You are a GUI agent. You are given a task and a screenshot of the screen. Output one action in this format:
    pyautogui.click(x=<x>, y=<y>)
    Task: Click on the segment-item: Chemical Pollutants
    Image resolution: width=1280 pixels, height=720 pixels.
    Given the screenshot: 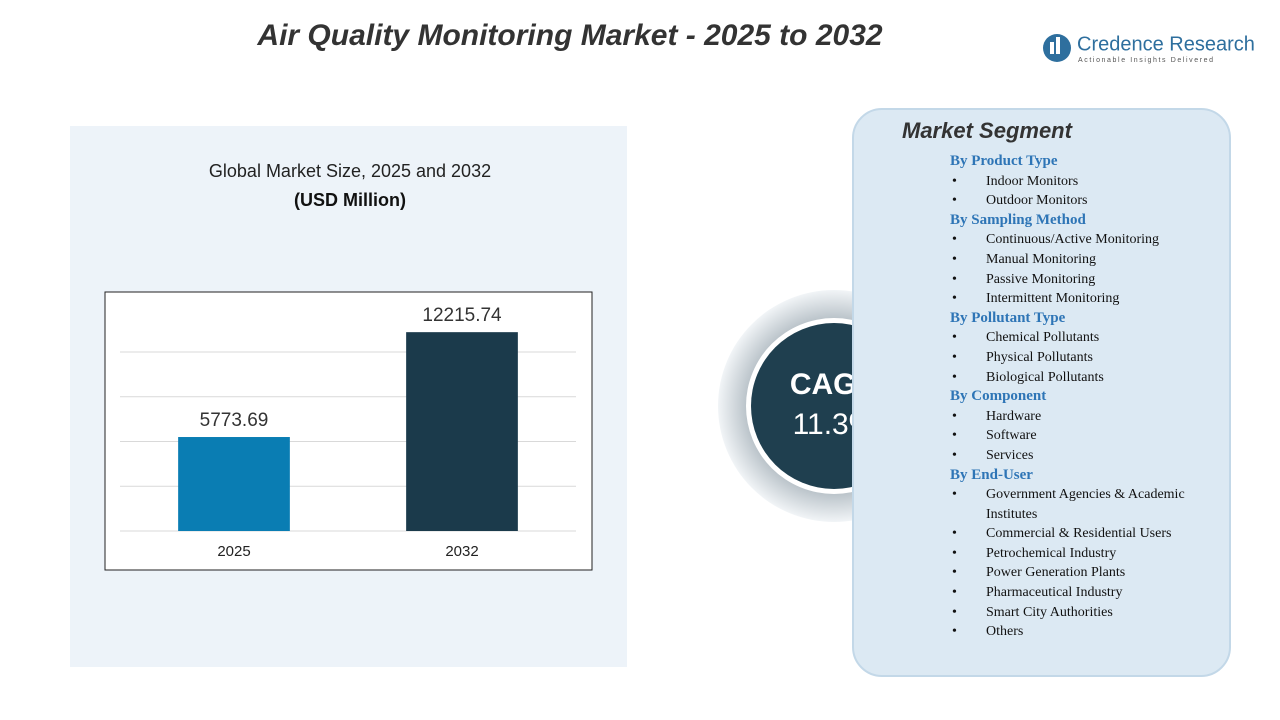 What is the action you would take?
    pyautogui.click(x=1068, y=338)
    